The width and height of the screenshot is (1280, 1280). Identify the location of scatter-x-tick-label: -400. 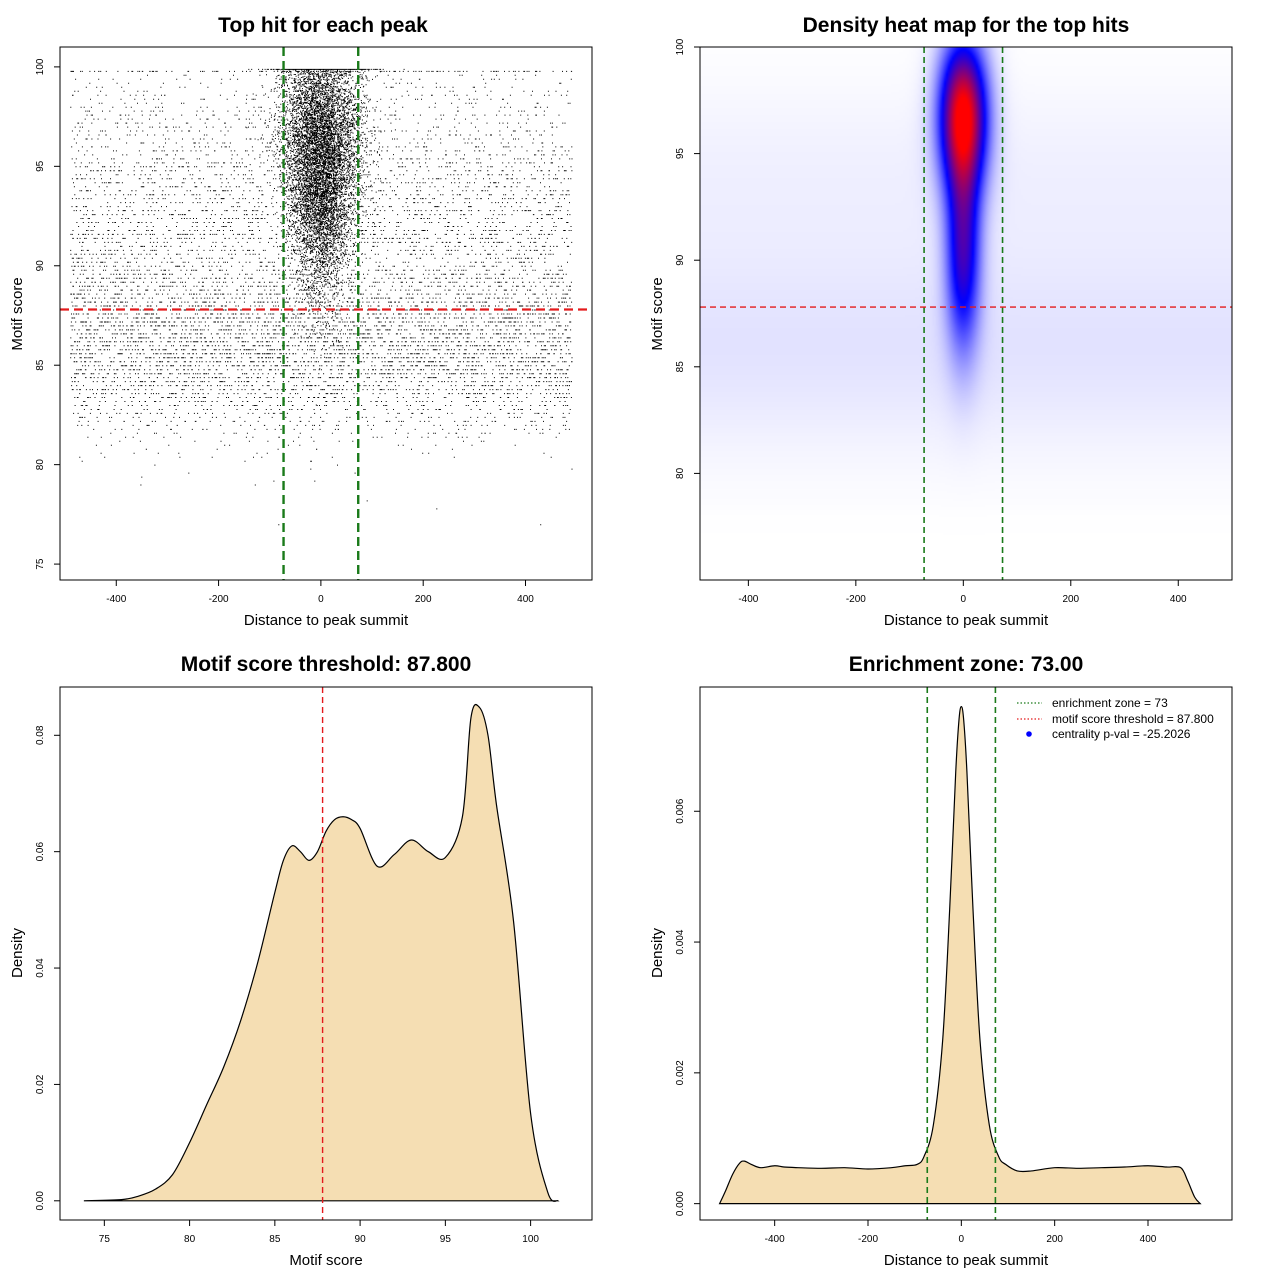
(116, 599).